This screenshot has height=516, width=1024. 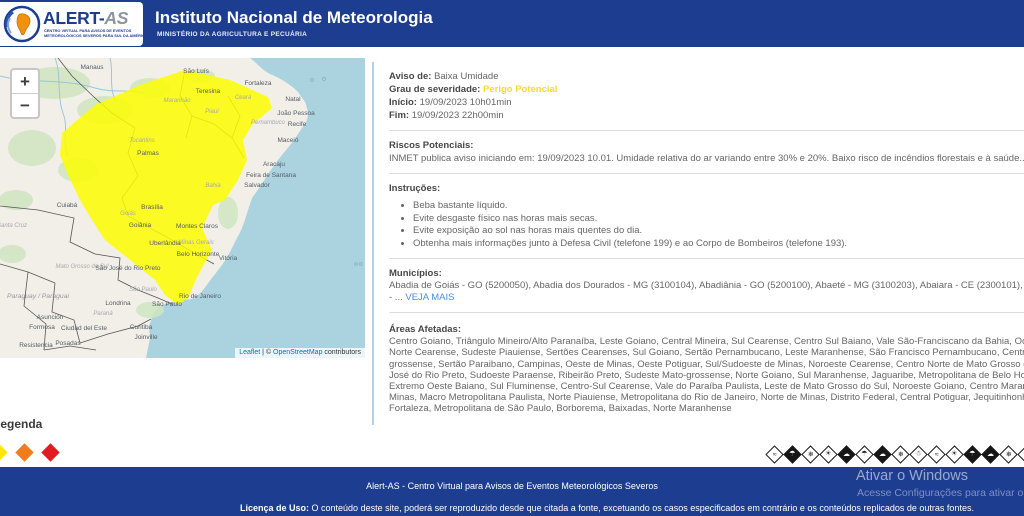 I want to click on map-label: Uberlândia, so click(x=165, y=243).